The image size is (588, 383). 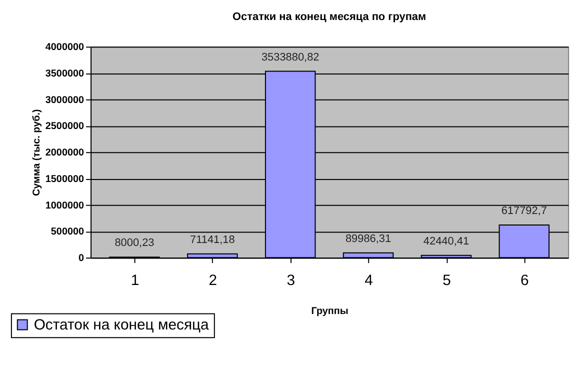 I want to click on y-tick-label: 2000000, so click(x=65, y=153).